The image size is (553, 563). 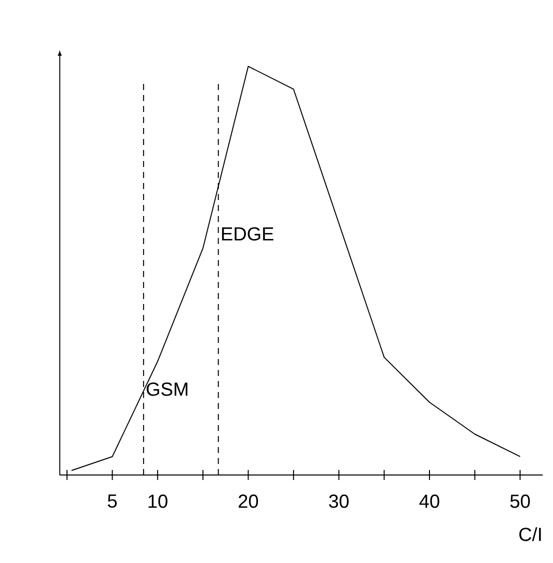 What do you see at coordinates (112, 501) in the screenshot?
I see `x-tick-label: 5` at bounding box center [112, 501].